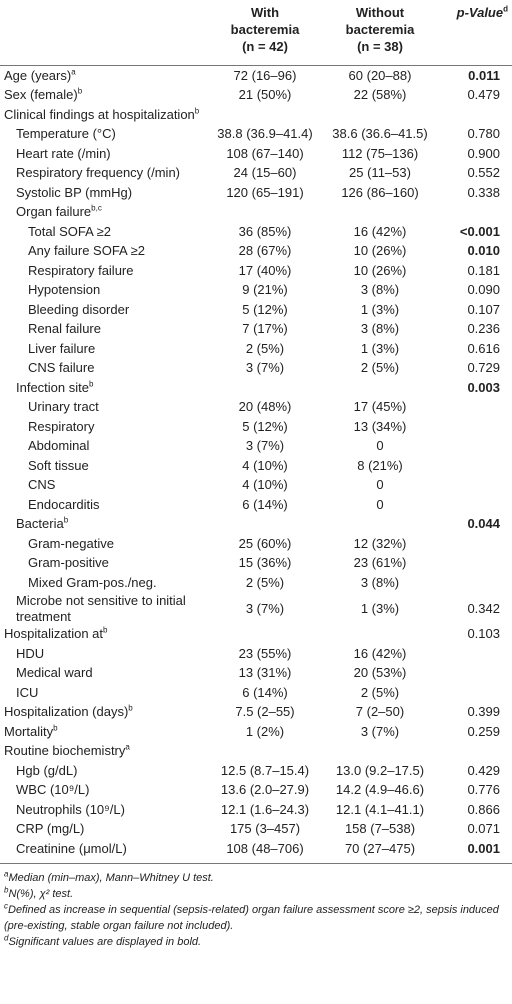 Image resolution: width=512 pixels, height=1004 pixels. Describe the element at coordinates (42, 485) in the screenshot. I see `row-label: CNS` at that location.